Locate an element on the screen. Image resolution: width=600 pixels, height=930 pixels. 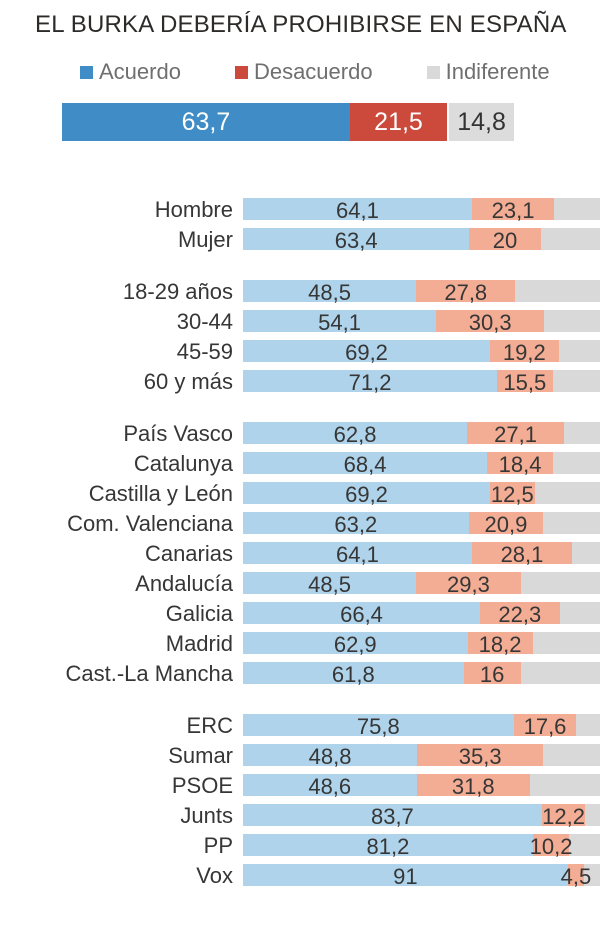
disagree-value: 27,1 is located at coordinates (515, 434).